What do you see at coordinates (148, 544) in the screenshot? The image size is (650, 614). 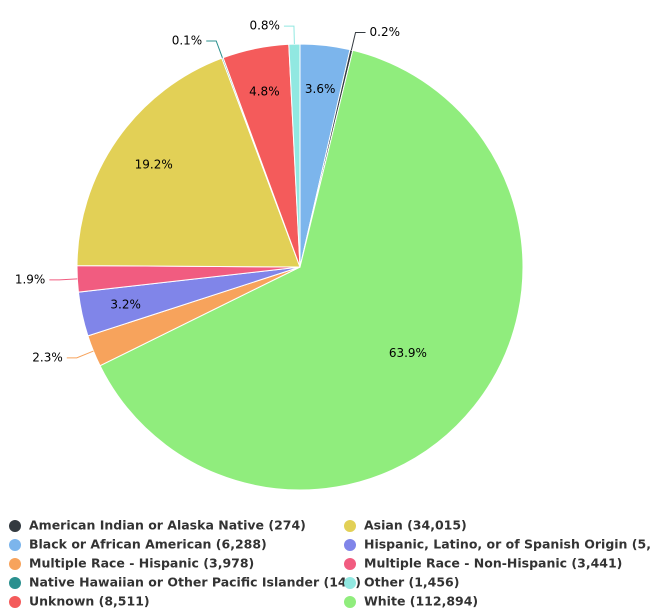 I see `legend-label: Black or African American (6,288)` at bounding box center [148, 544].